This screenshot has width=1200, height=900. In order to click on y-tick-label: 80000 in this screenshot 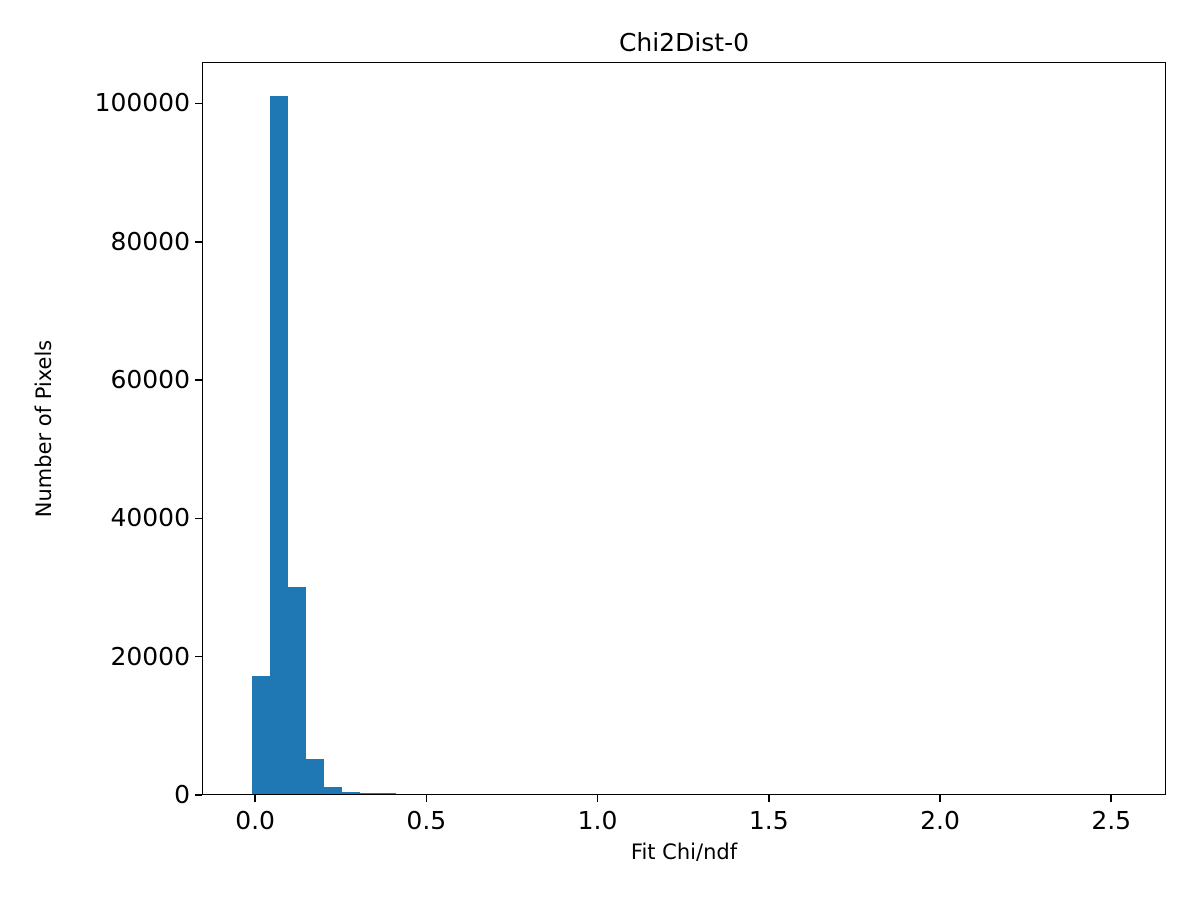, I will do `click(150, 241)`.